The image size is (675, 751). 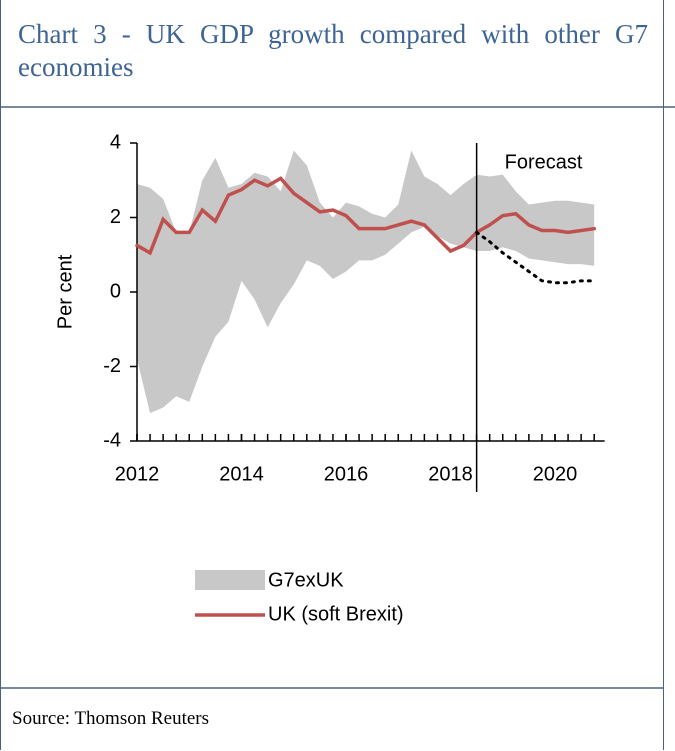 I want to click on y-tick-label: 4, so click(x=115, y=142).